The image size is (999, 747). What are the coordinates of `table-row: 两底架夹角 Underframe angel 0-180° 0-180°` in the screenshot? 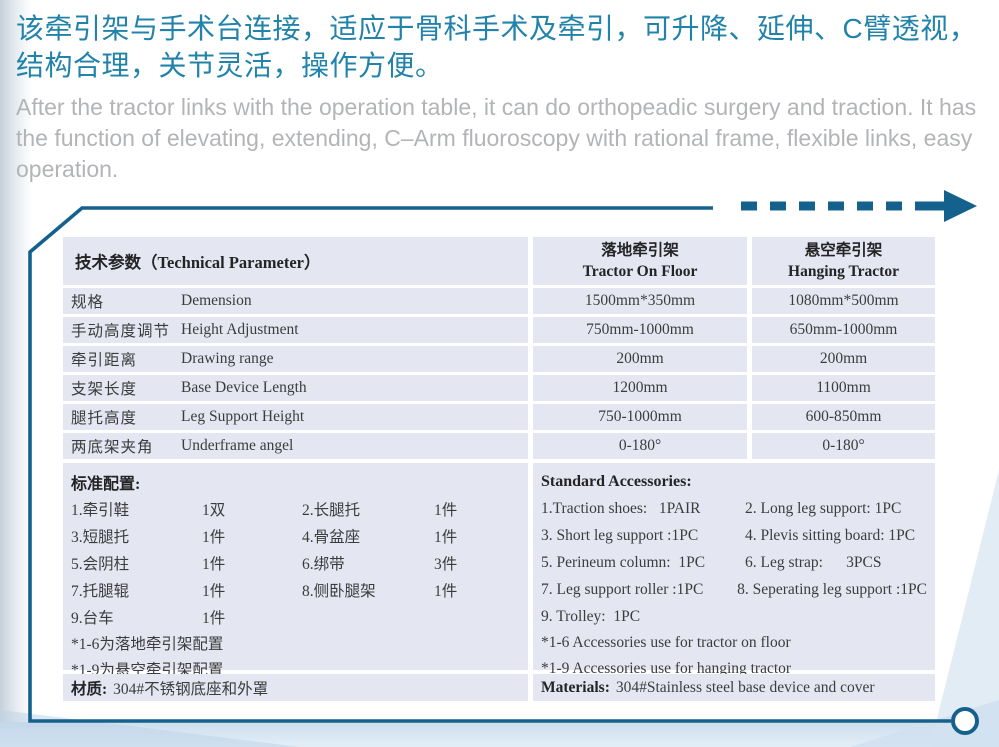 It's located at (499, 446).